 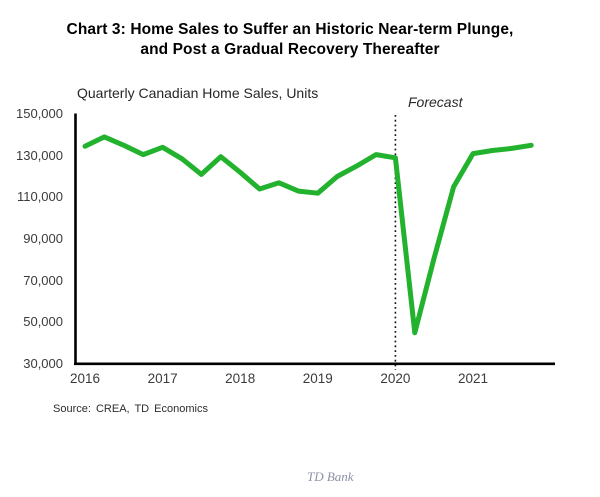 I want to click on chart-title-line2: and Post a Gradual Recovery Thereafter, so click(x=290, y=49).